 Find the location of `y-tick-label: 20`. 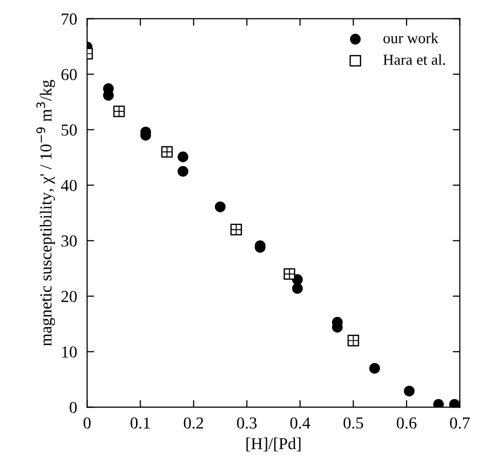

y-tick-label: 20 is located at coordinates (69, 296).